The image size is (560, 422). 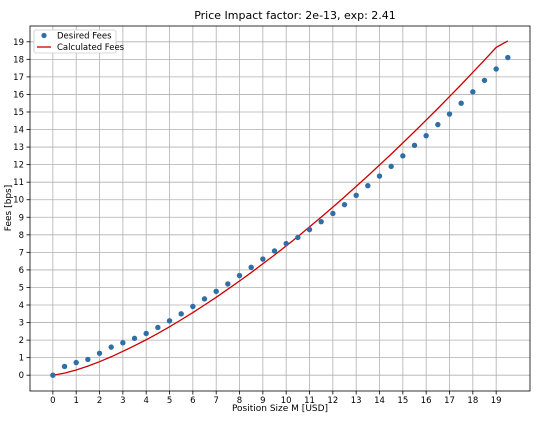 I want to click on x-tick-label: 16, so click(x=426, y=401).